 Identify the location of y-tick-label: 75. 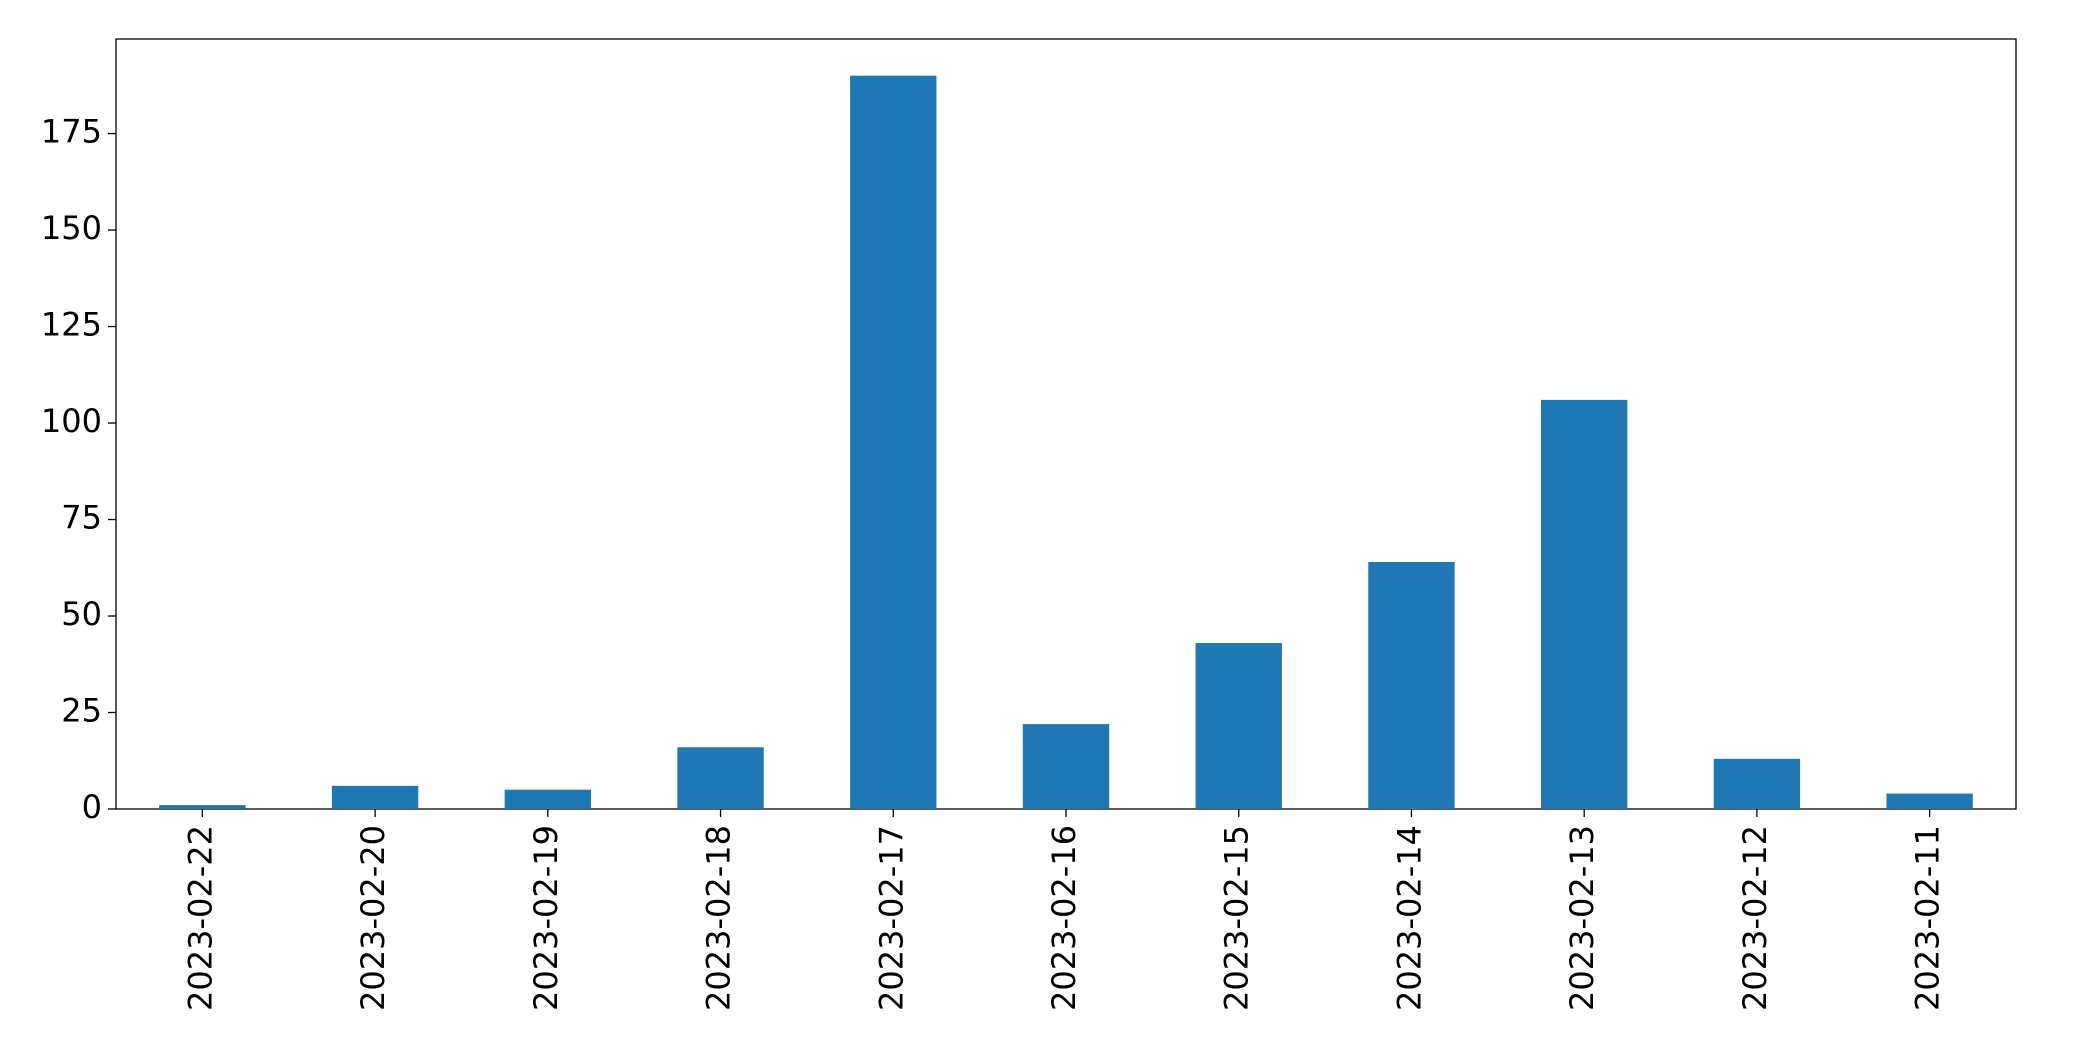
(81, 518).